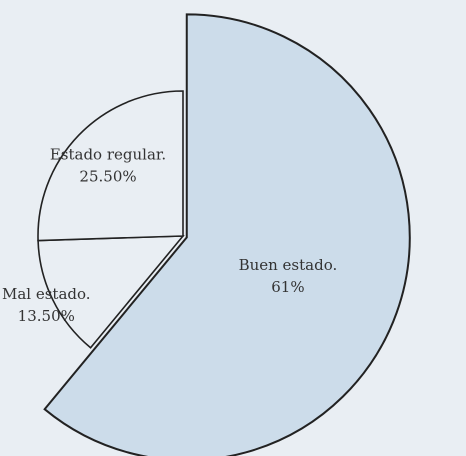 This screenshot has height=456, width=466. Describe the element at coordinates (288, 276) in the screenshot. I see `slice-label-1: Buen estado. 61%` at that location.